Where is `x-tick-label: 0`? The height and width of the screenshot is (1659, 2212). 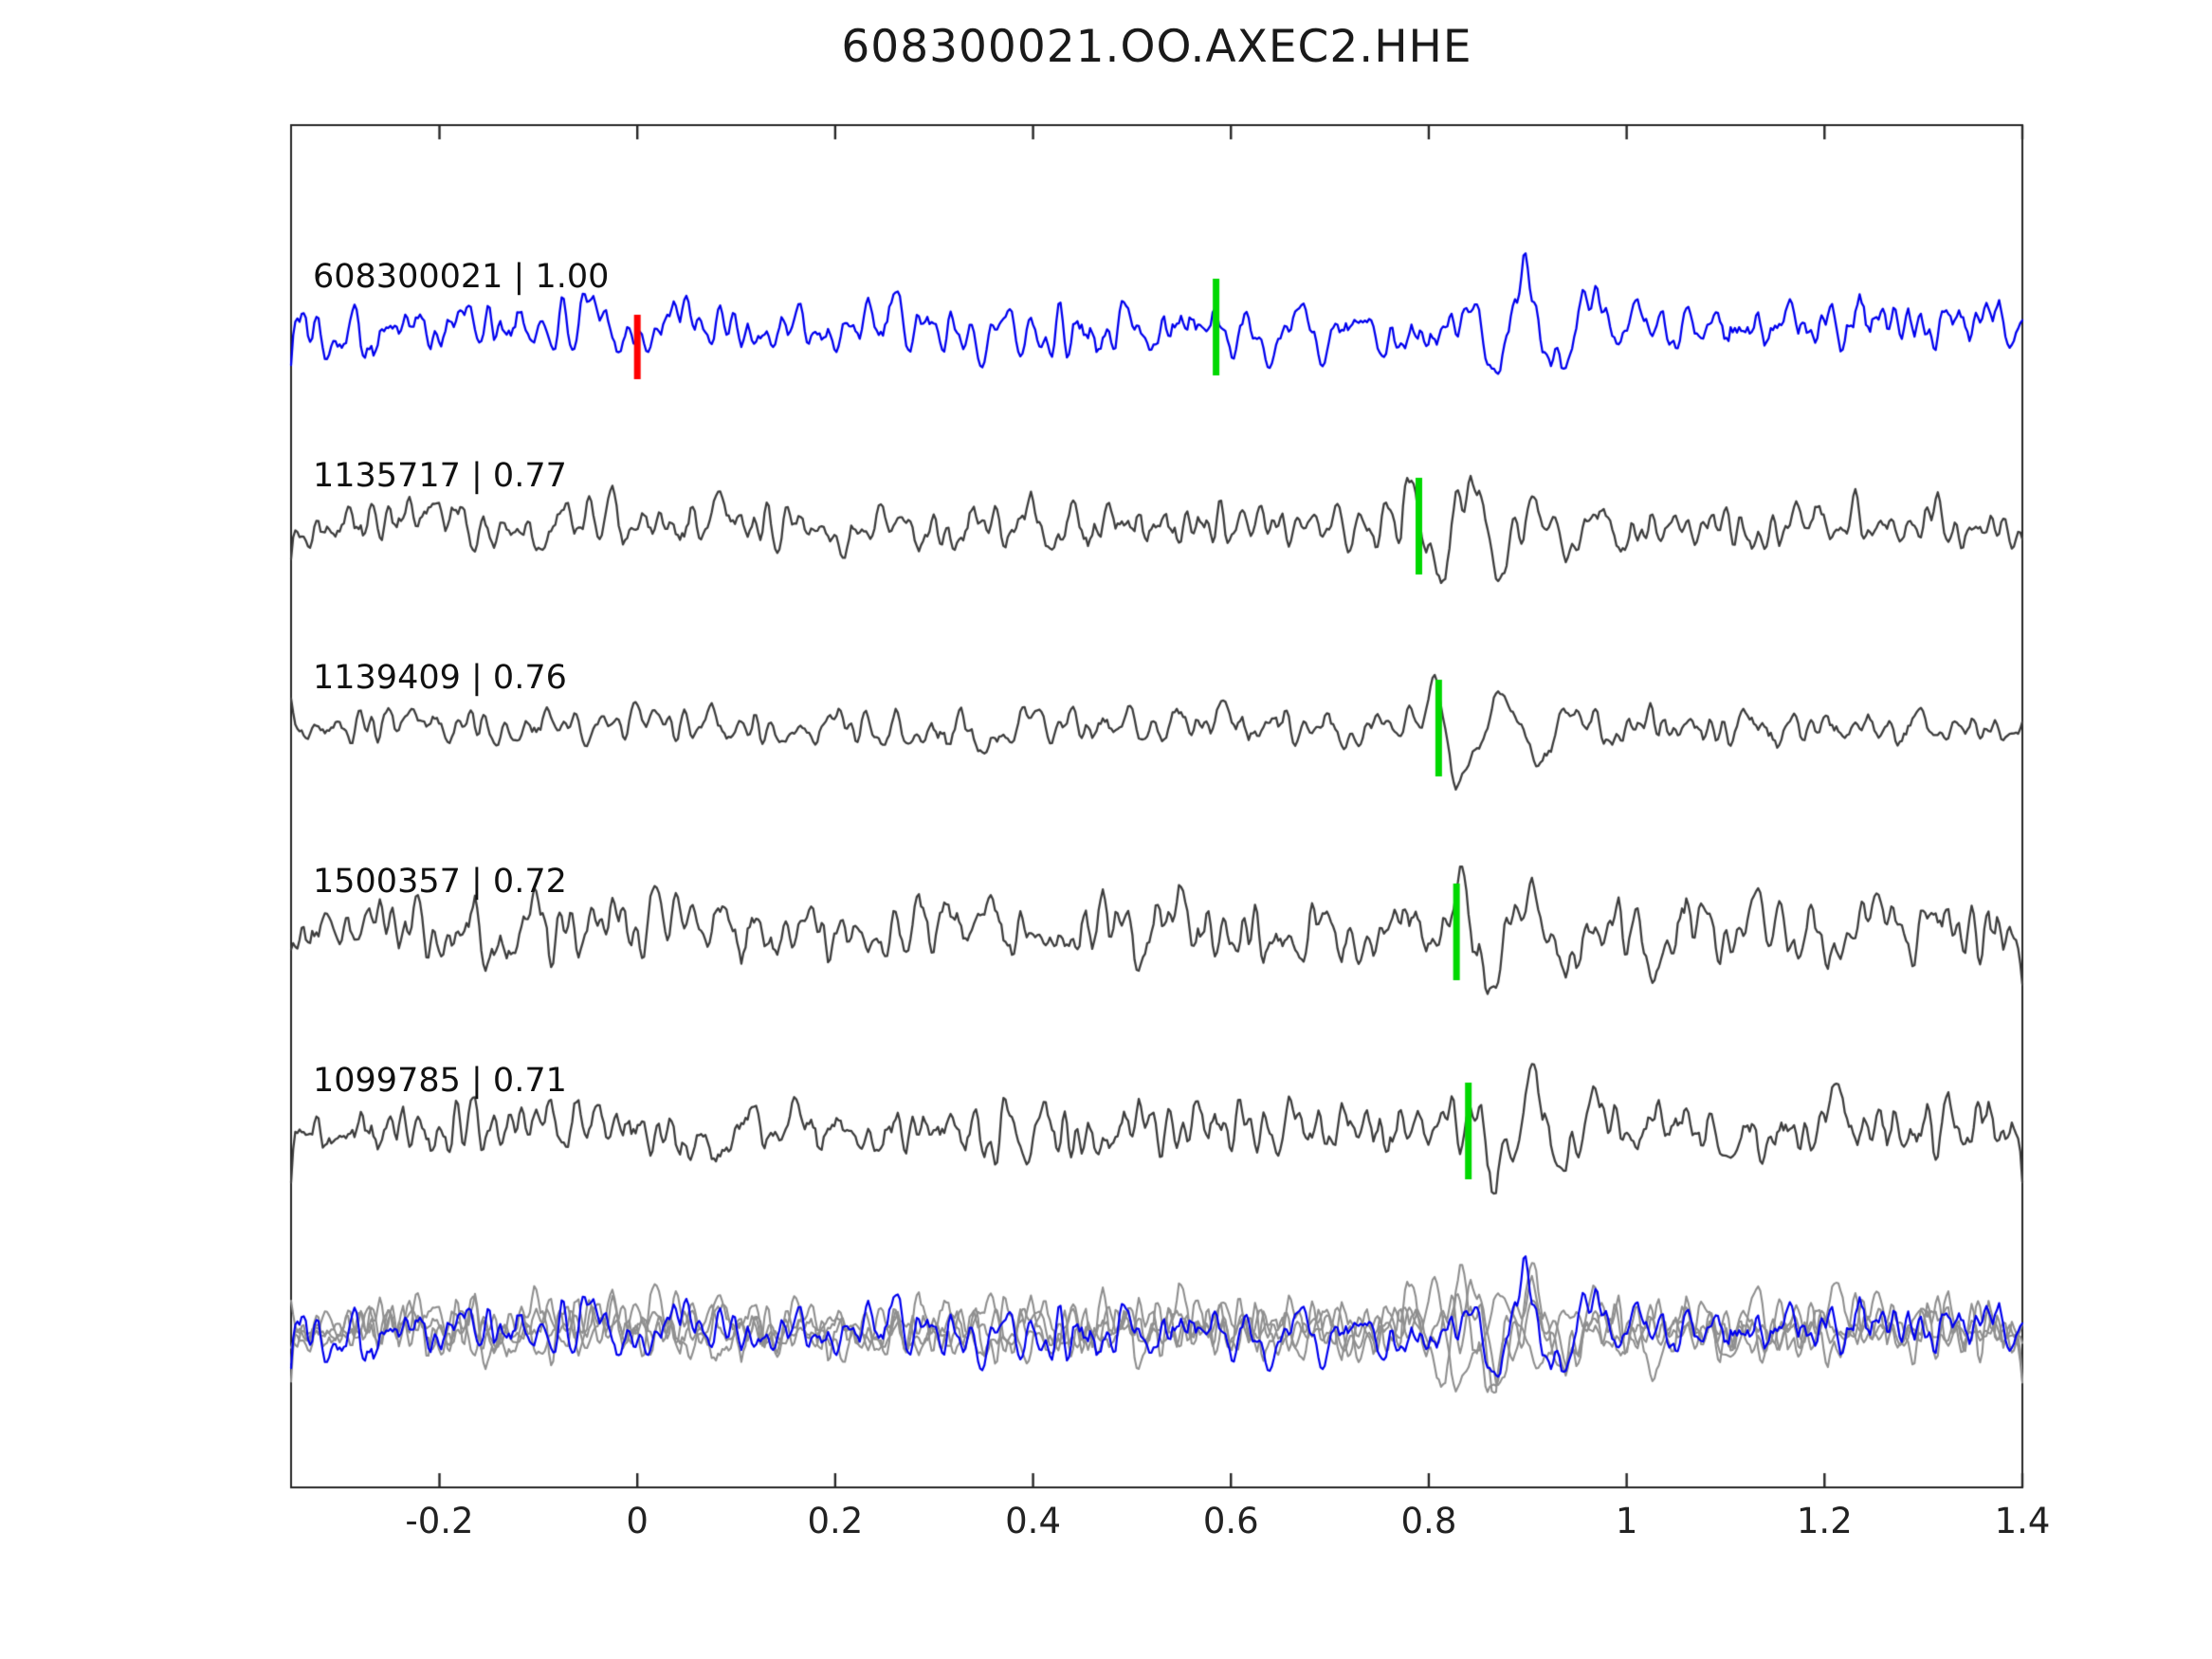
x-tick-label: 0 is located at coordinates (637, 1521).